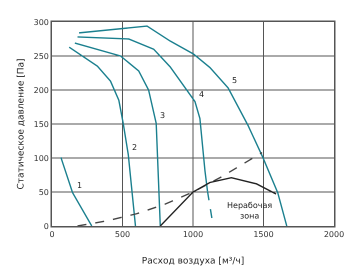 The height and width of the screenshot is (270, 356). Describe the element at coordinates (41, 56) in the screenshot. I see `y-tick-label: 250` at that location.